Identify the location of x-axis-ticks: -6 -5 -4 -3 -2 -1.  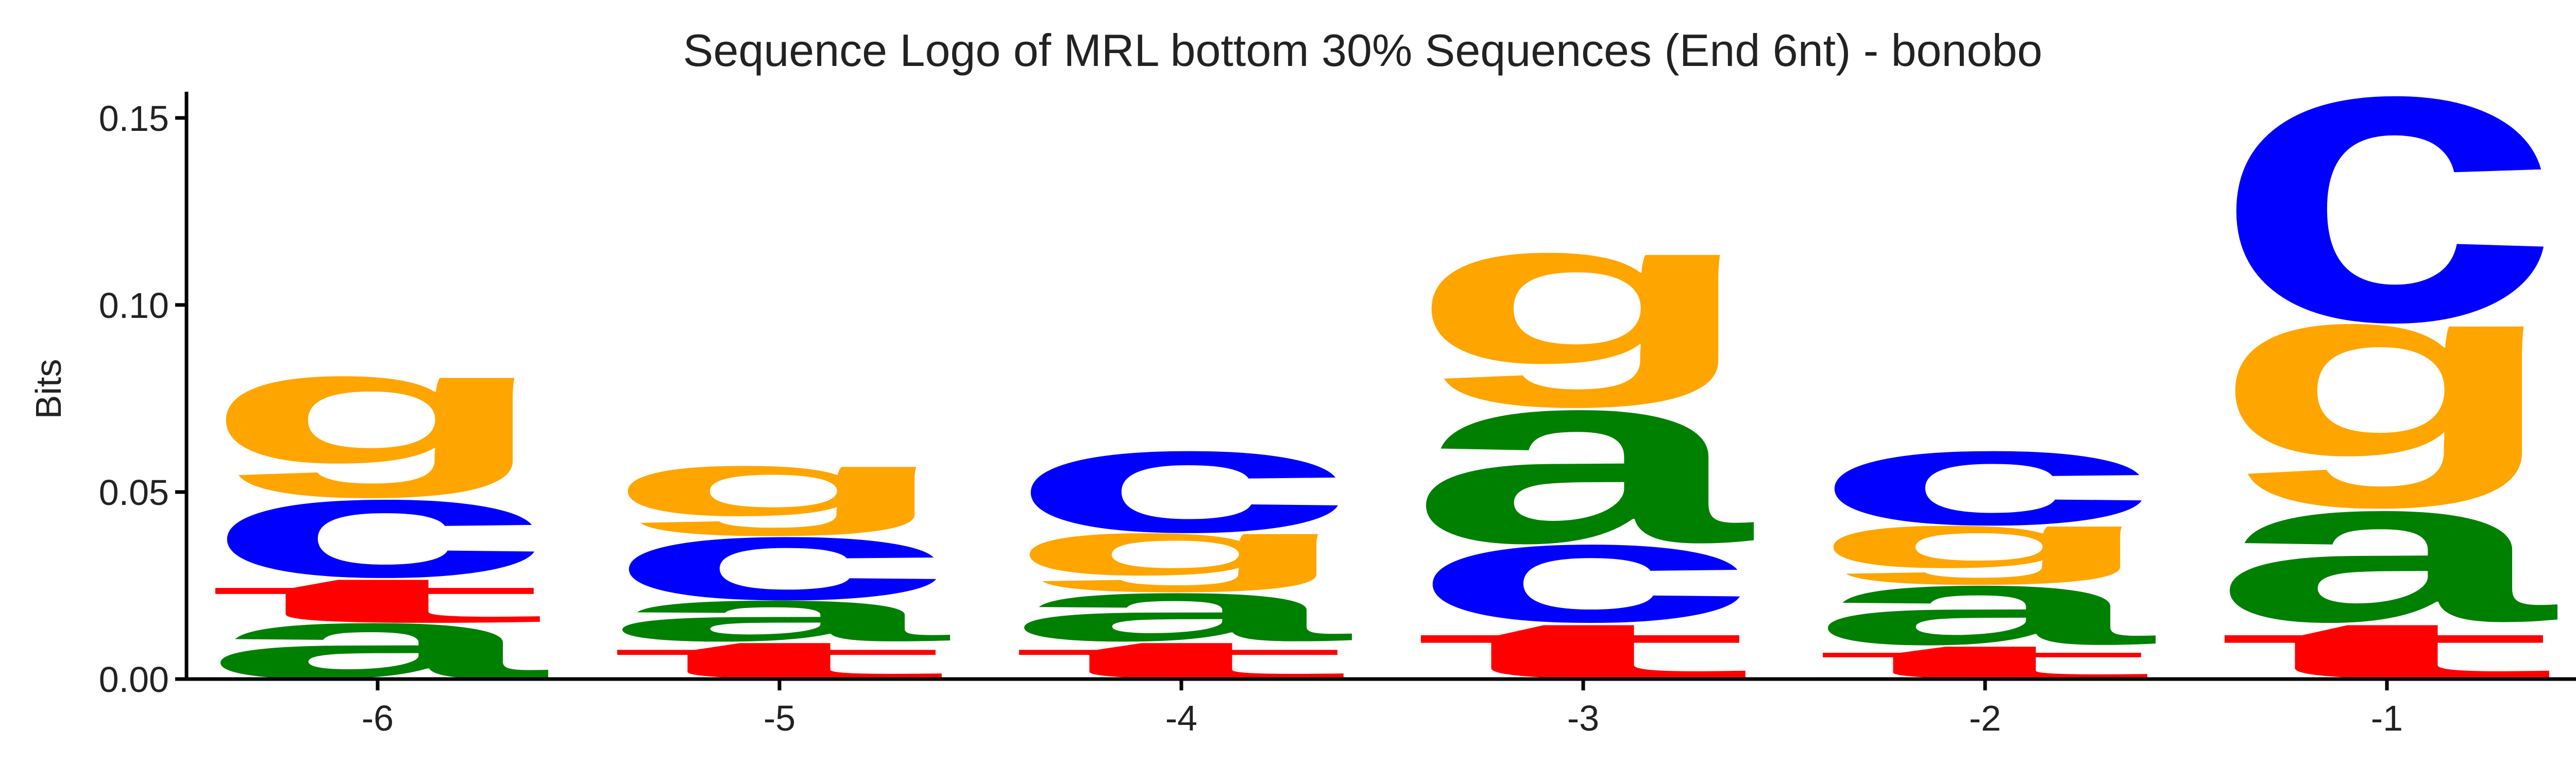
(1382, 708).